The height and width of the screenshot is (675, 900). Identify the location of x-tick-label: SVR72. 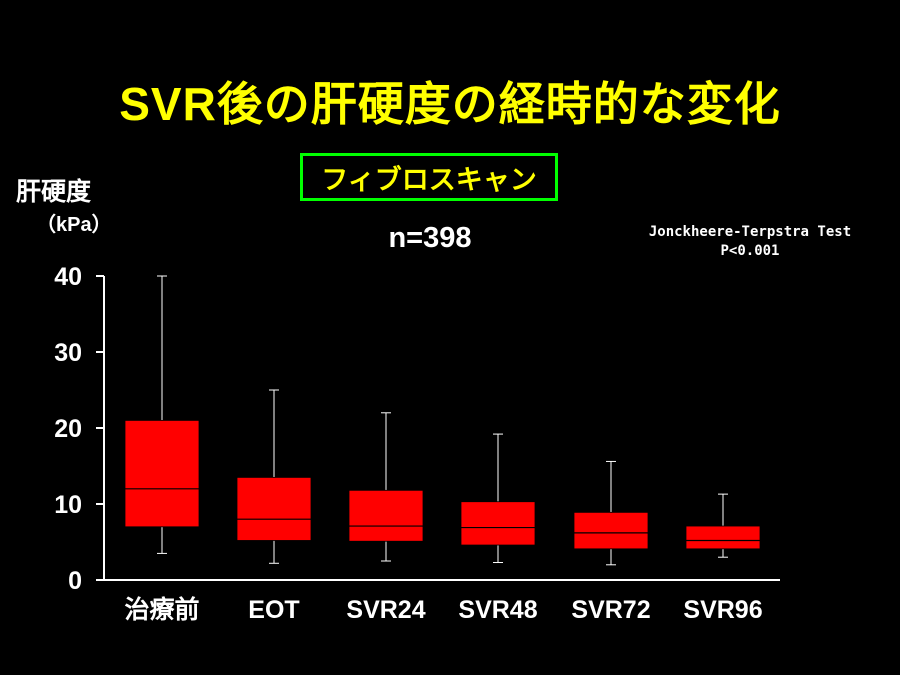
(610, 610).